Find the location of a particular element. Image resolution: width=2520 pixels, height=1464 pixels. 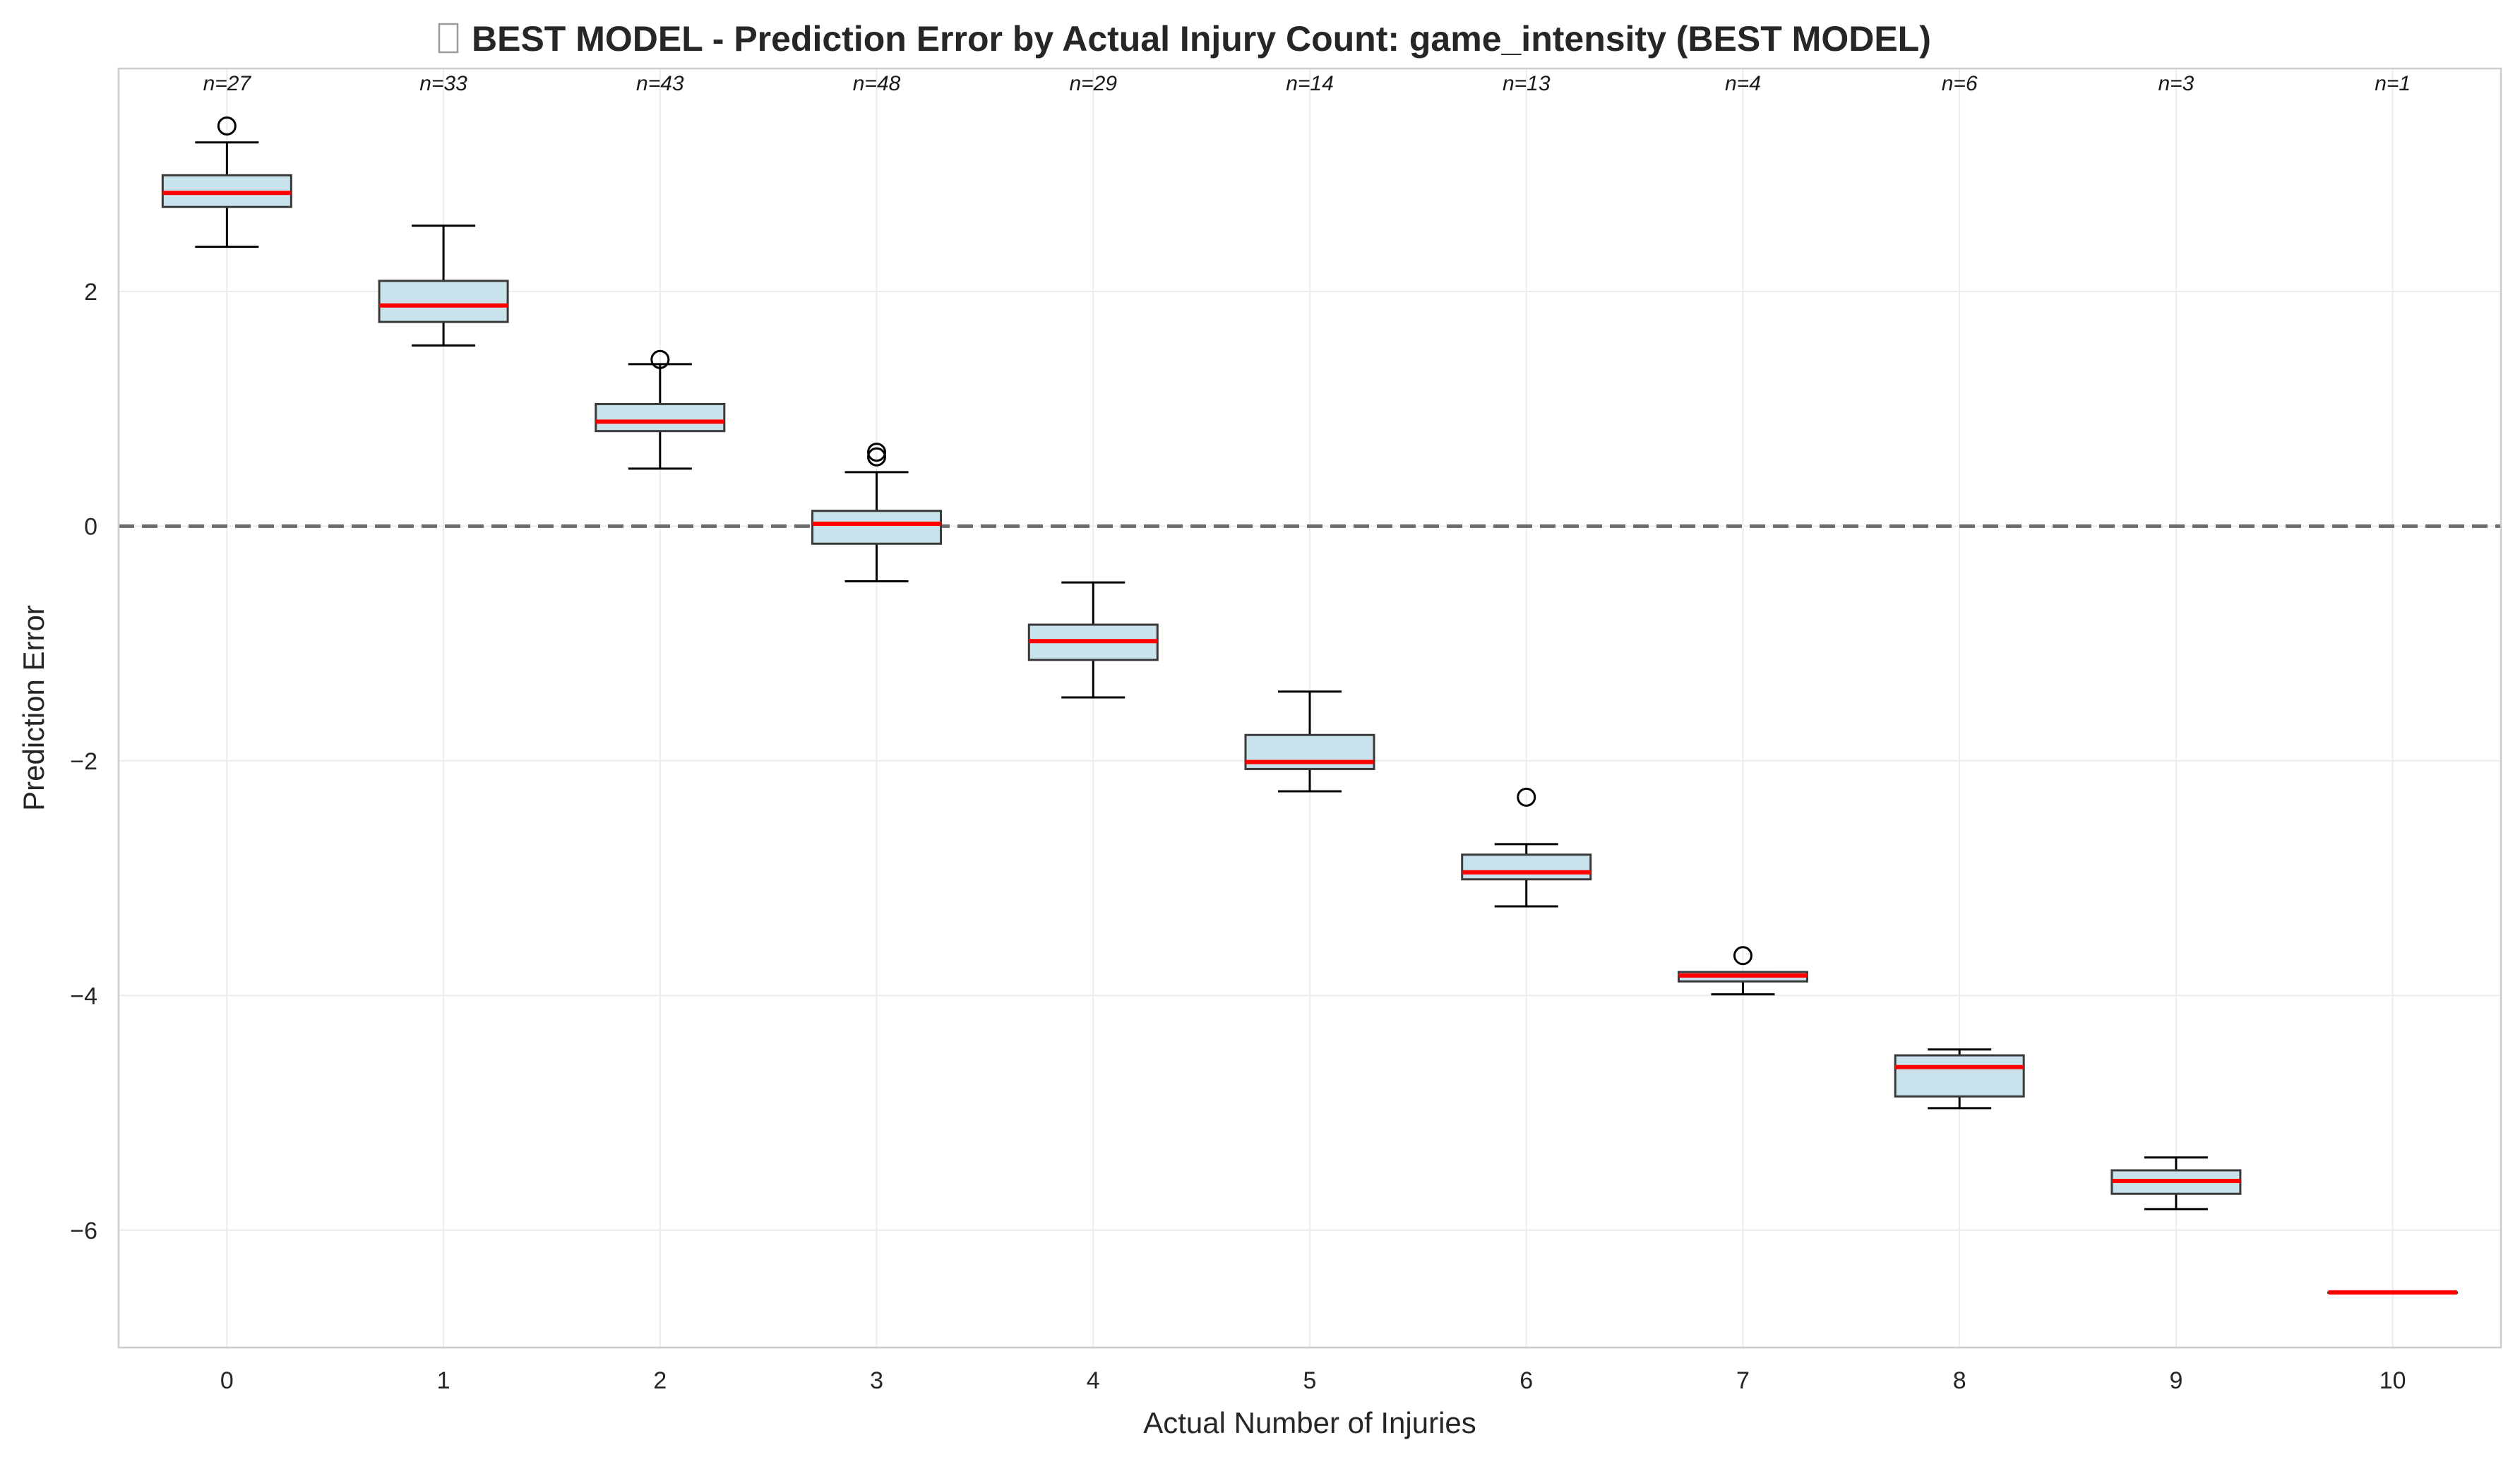

y-tick-labels: 2 0 −2 −4 −6 is located at coordinates (84, 762).